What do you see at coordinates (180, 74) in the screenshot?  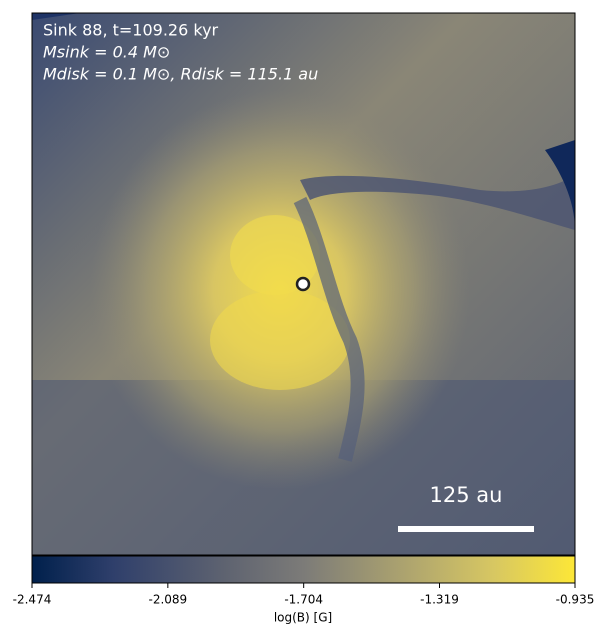 I see `annotation: Mdisk = 0.1 M⊙, Rdisk = 115.1 au` at bounding box center [180, 74].